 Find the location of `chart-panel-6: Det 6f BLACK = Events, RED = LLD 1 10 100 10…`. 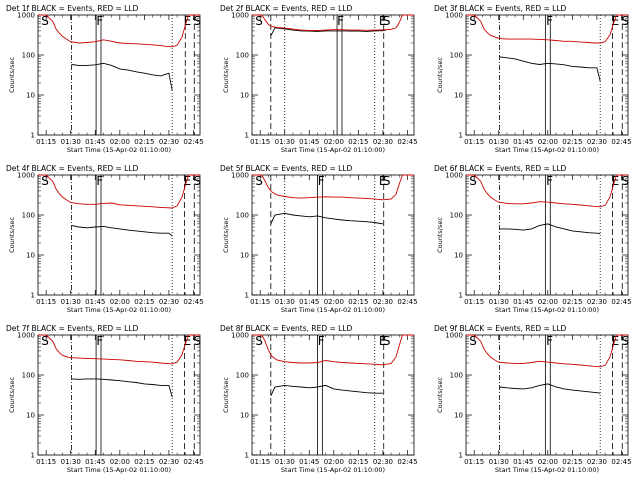

chart-panel-6: Det 6f BLACK = Events, RED = LLD 1 10 100 10… is located at coordinates (533, 239).